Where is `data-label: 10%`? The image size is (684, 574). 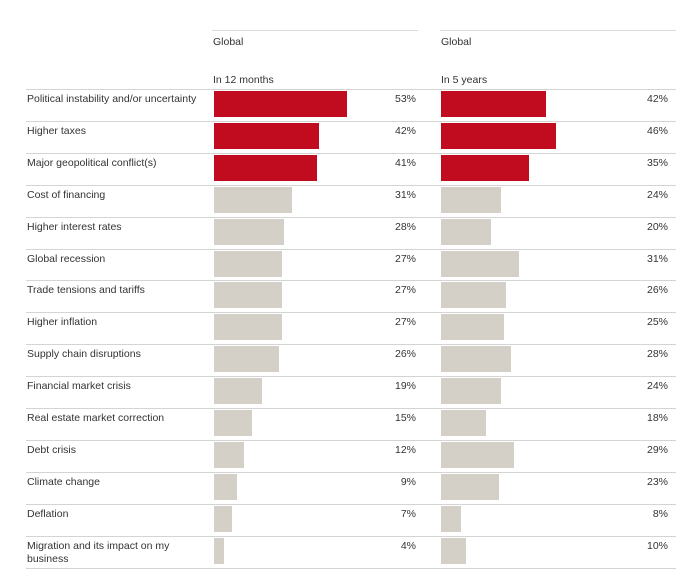 data-label: 10% is located at coordinates (657, 546).